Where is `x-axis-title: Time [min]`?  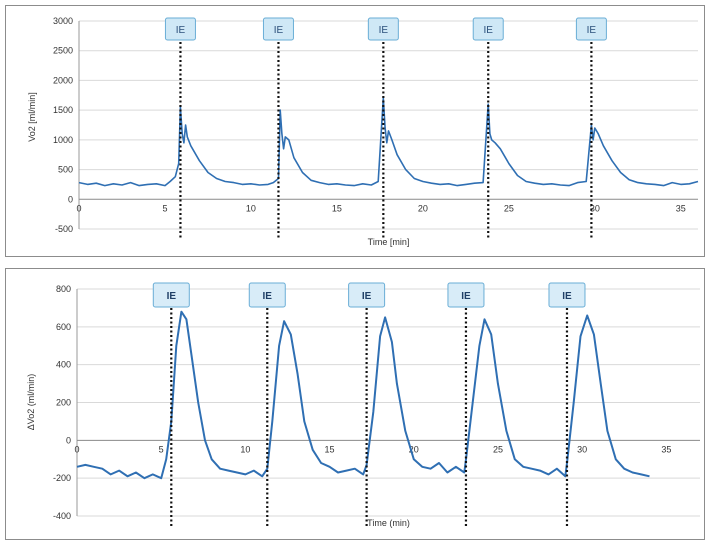
x-axis-title: Time [min] is located at coordinates (389, 242).